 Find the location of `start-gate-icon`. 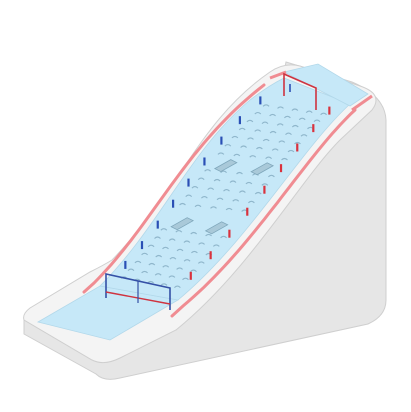

start-gate-icon is located at coordinates (300, 91).